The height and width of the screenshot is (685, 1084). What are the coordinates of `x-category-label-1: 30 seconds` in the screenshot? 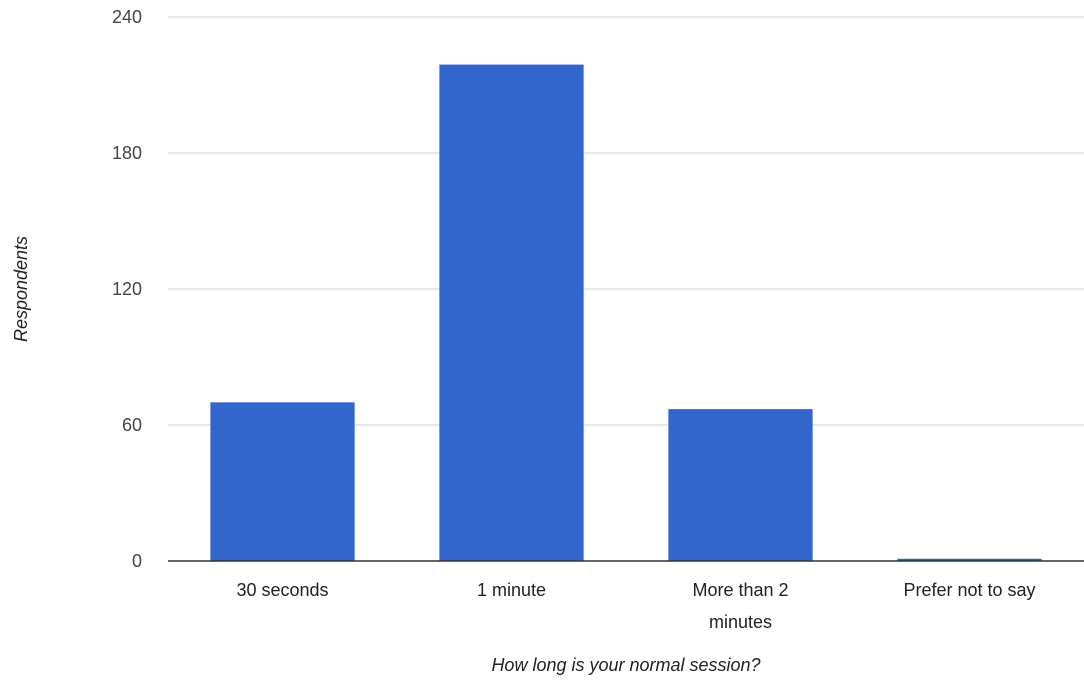 It's located at (282, 590).